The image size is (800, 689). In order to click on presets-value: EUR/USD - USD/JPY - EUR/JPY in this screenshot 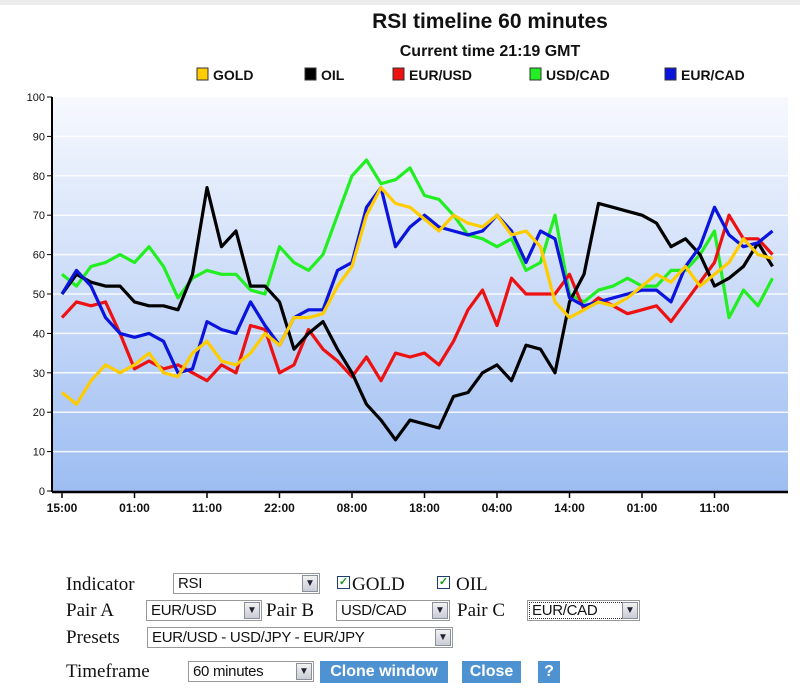, I will do `click(258, 637)`.